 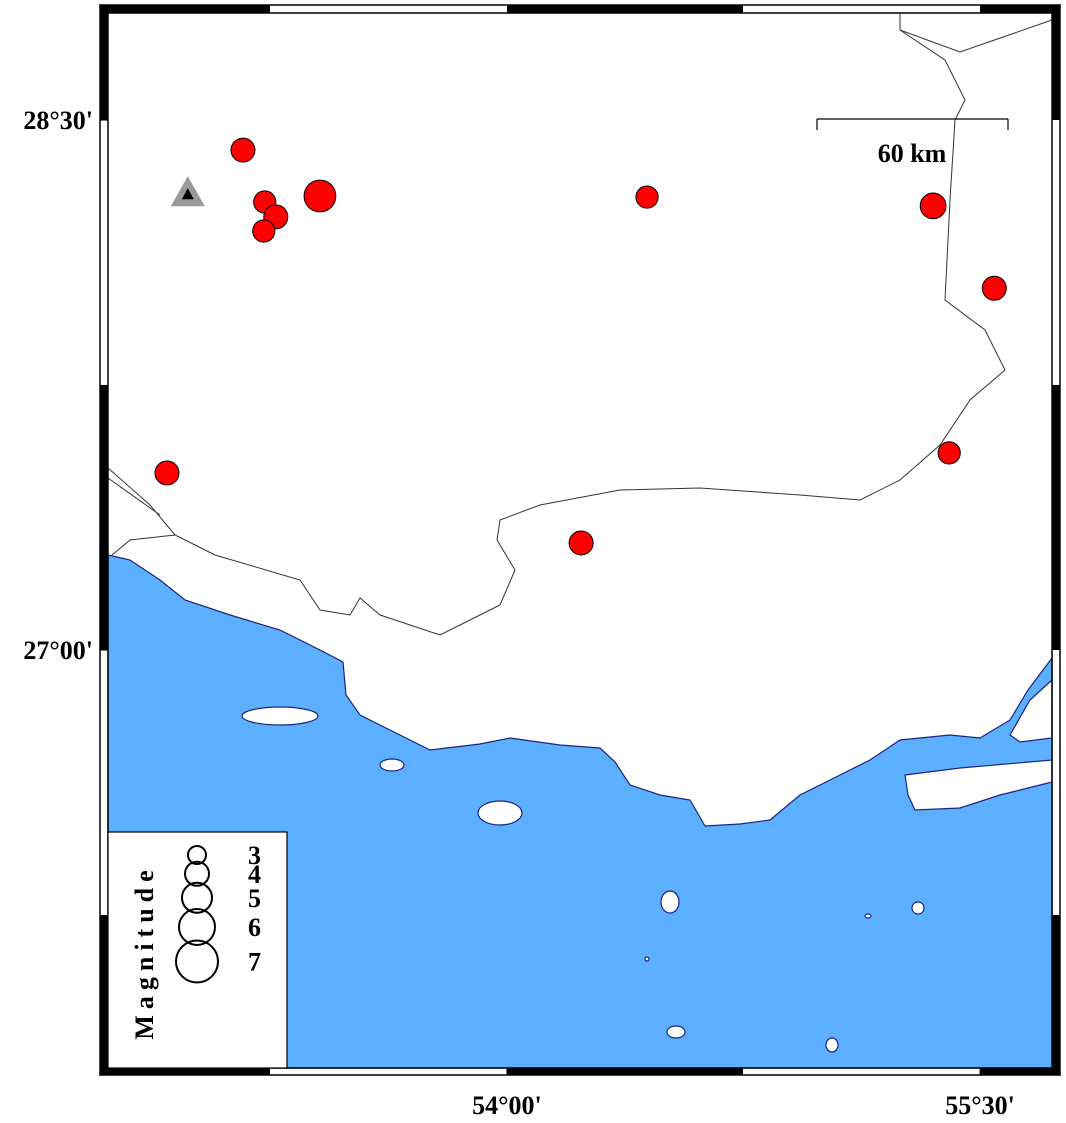 I want to click on legend-box, so click(x=197, y=950).